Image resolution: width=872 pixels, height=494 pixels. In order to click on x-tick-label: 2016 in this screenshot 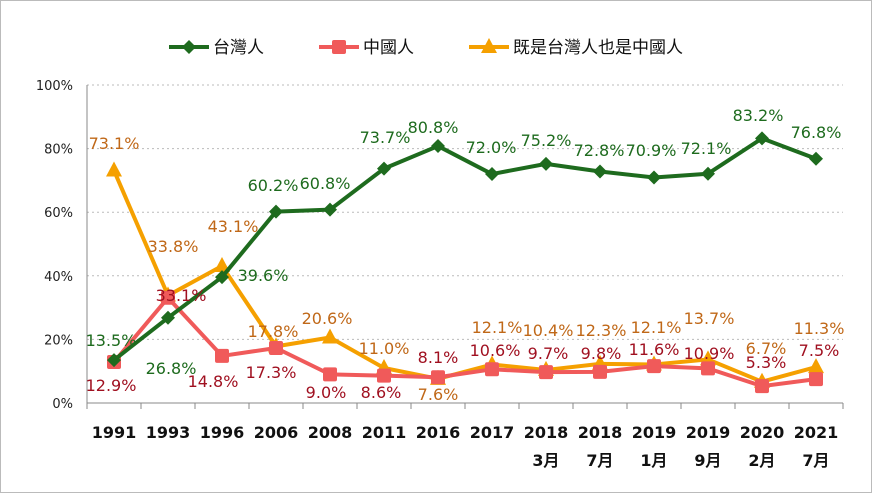, I will do `click(438, 432)`.